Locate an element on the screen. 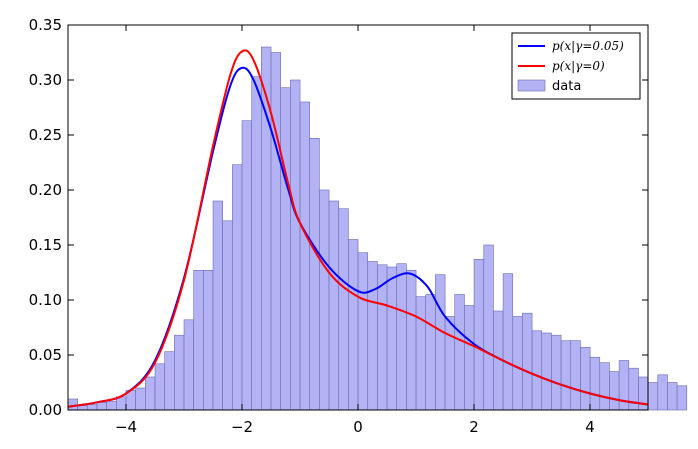  legend-label-data: data is located at coordinates (566, 86).